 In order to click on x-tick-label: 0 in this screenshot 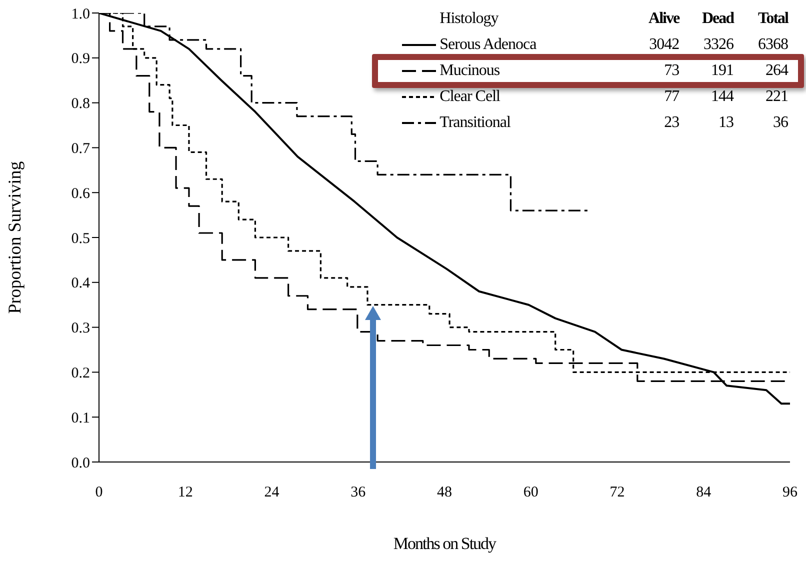, I will do `click(99, 492)`.